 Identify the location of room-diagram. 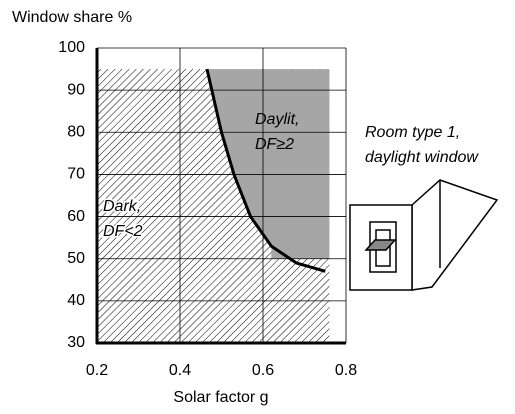
(424, 235).